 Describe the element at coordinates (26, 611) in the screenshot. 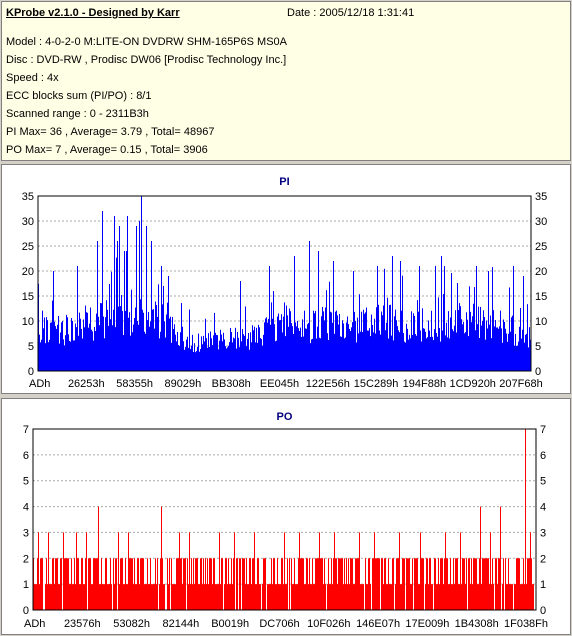

I see `y-tick-label-left: 0` at that location.